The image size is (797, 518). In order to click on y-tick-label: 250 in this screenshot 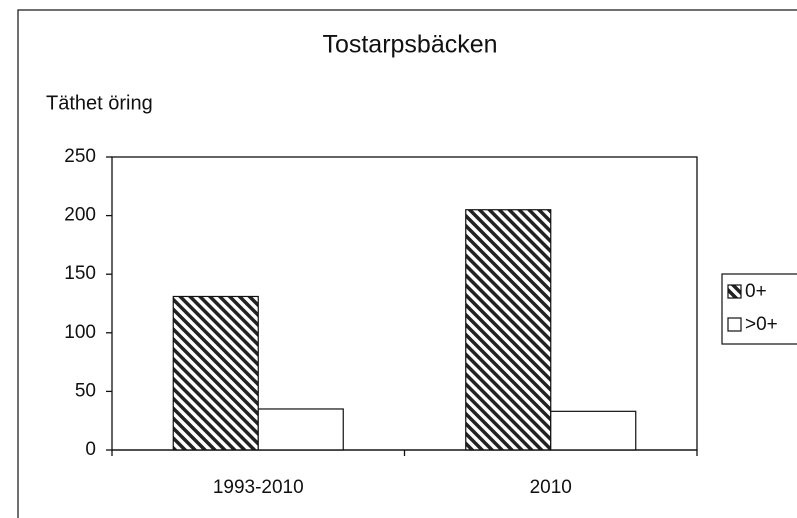, I will do `click(80, 156)`.